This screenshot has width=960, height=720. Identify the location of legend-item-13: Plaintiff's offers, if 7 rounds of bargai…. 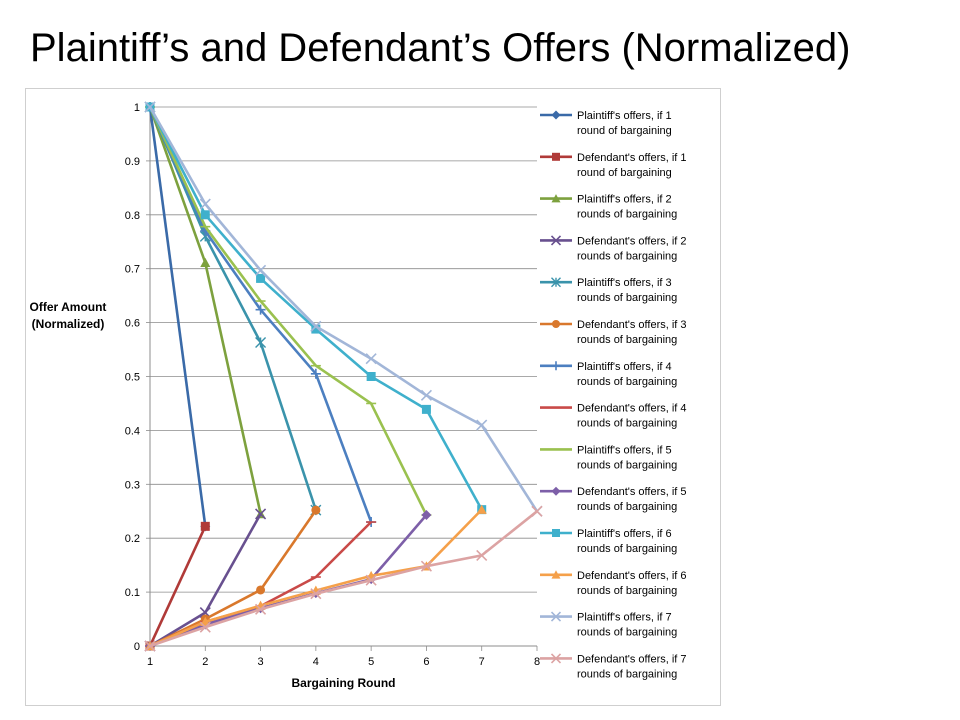
(608, 625).